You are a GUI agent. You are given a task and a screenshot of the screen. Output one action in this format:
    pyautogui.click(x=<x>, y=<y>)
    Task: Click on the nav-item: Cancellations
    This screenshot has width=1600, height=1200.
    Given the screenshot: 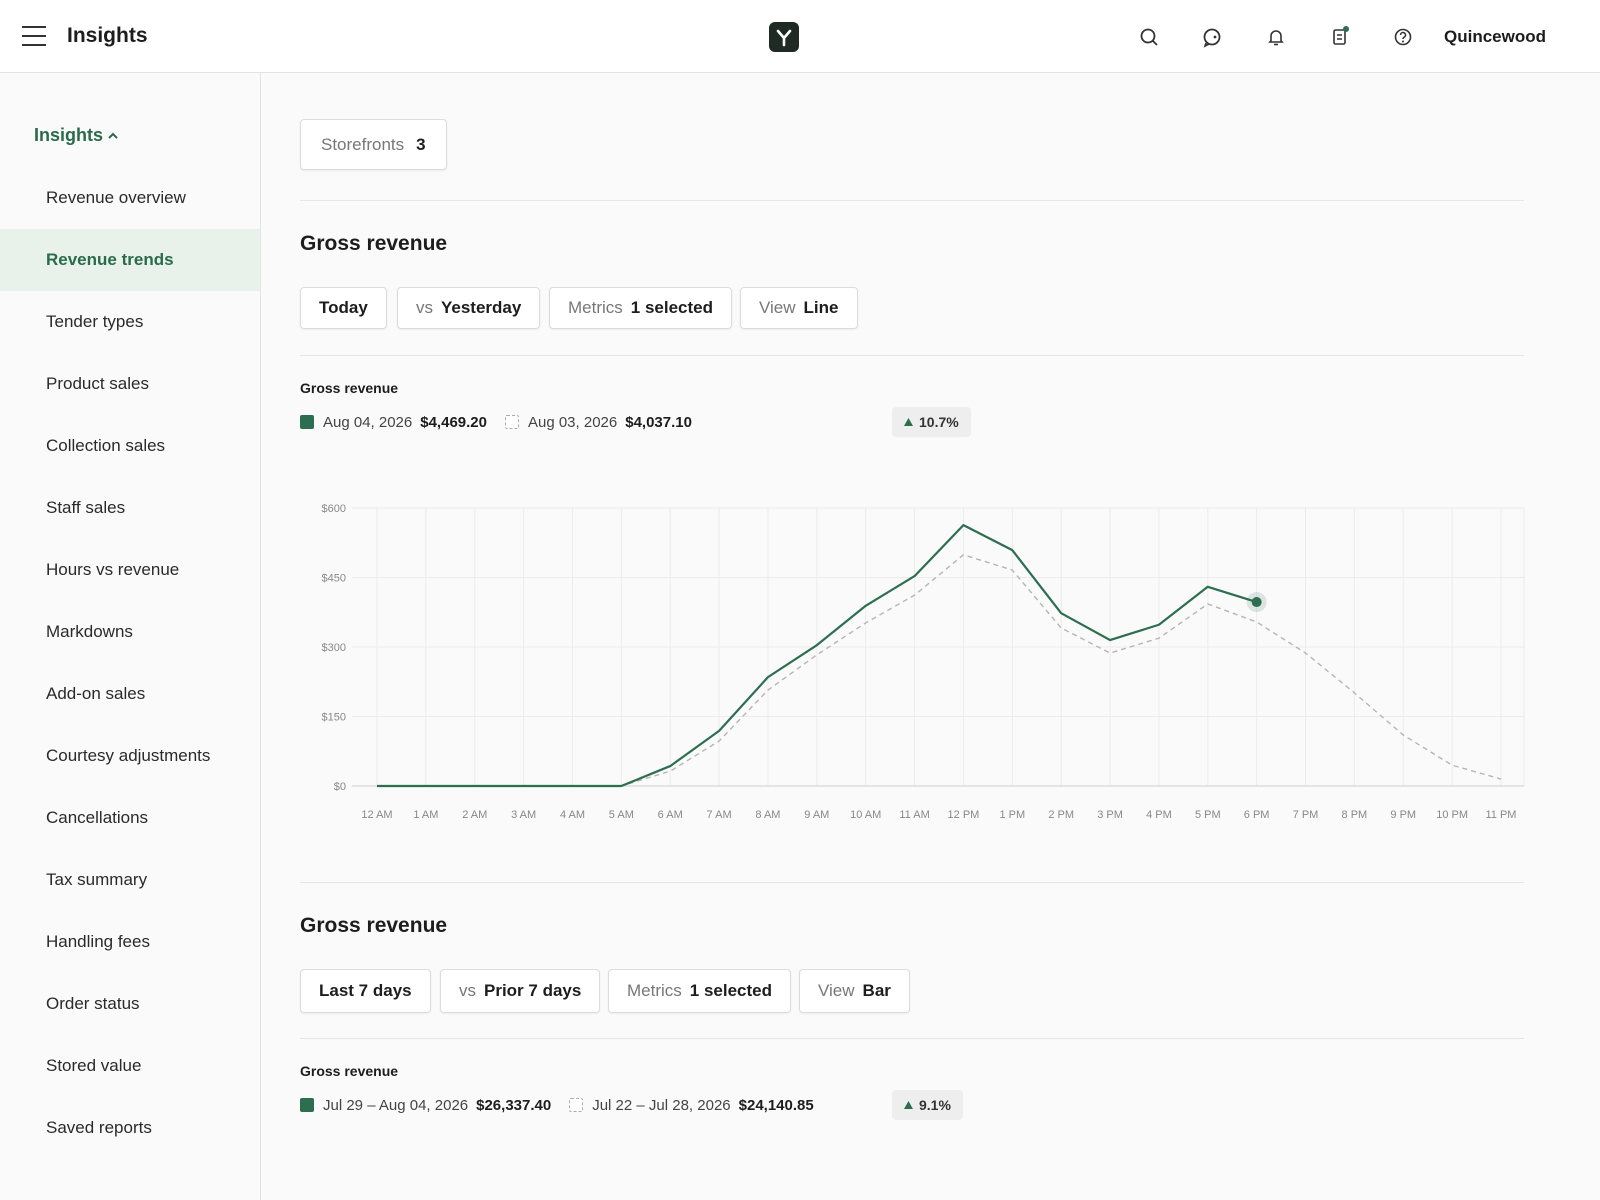 What is the action you would take?
    pyautogui.click(x=97, y=817)
    